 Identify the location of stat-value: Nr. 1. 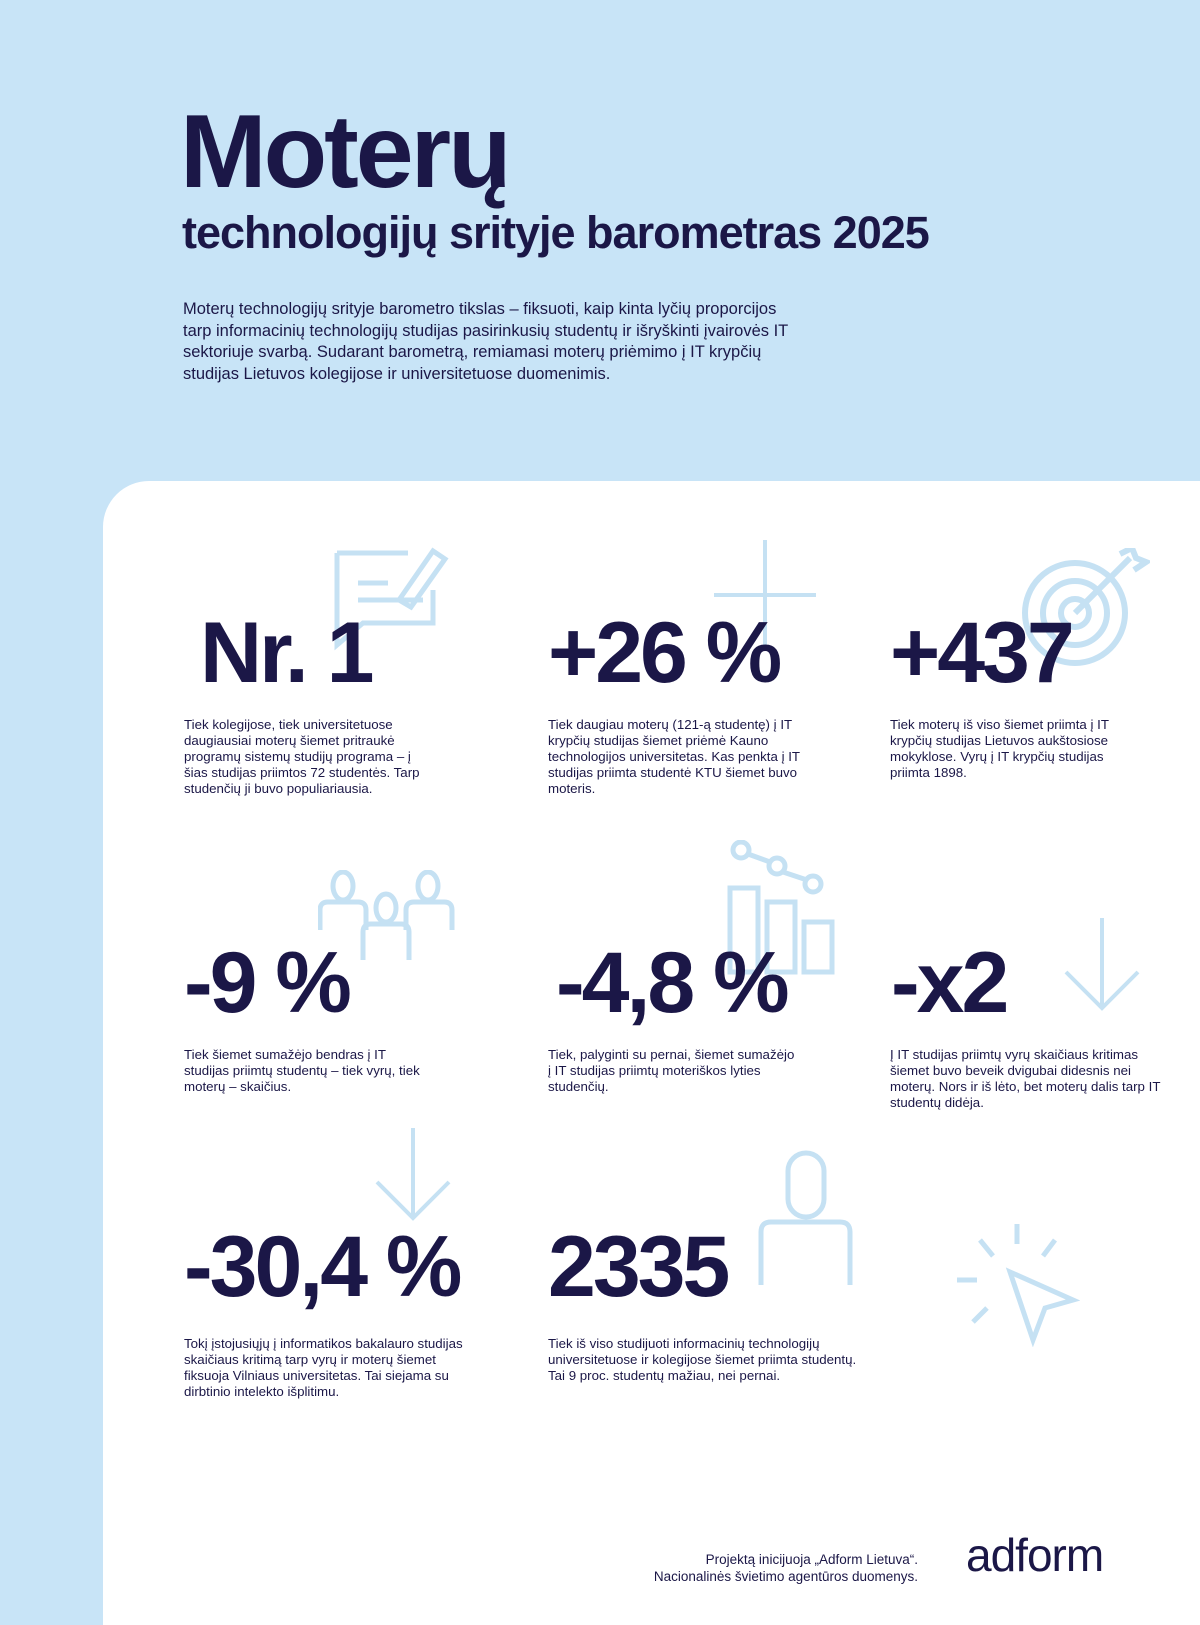
(287, 653).